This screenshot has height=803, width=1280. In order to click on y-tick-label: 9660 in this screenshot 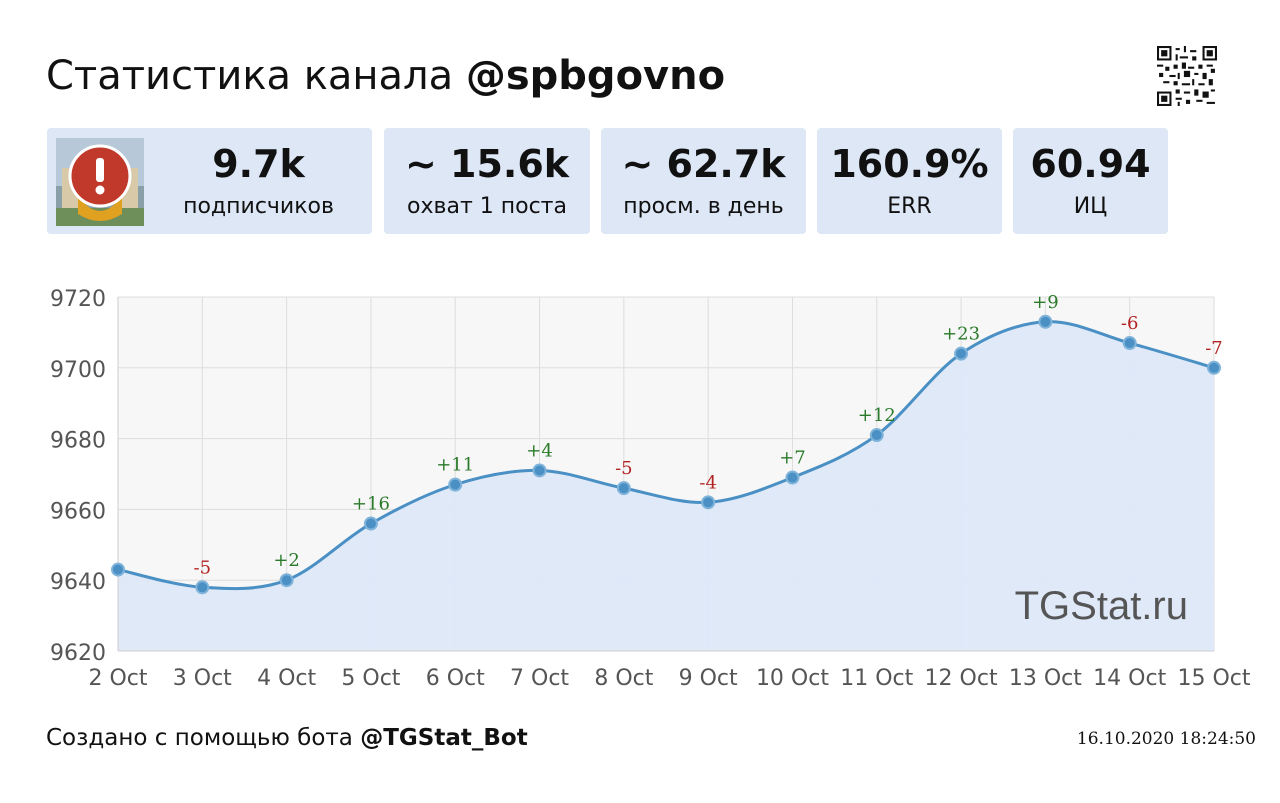, I will do `click(78, 511)`.